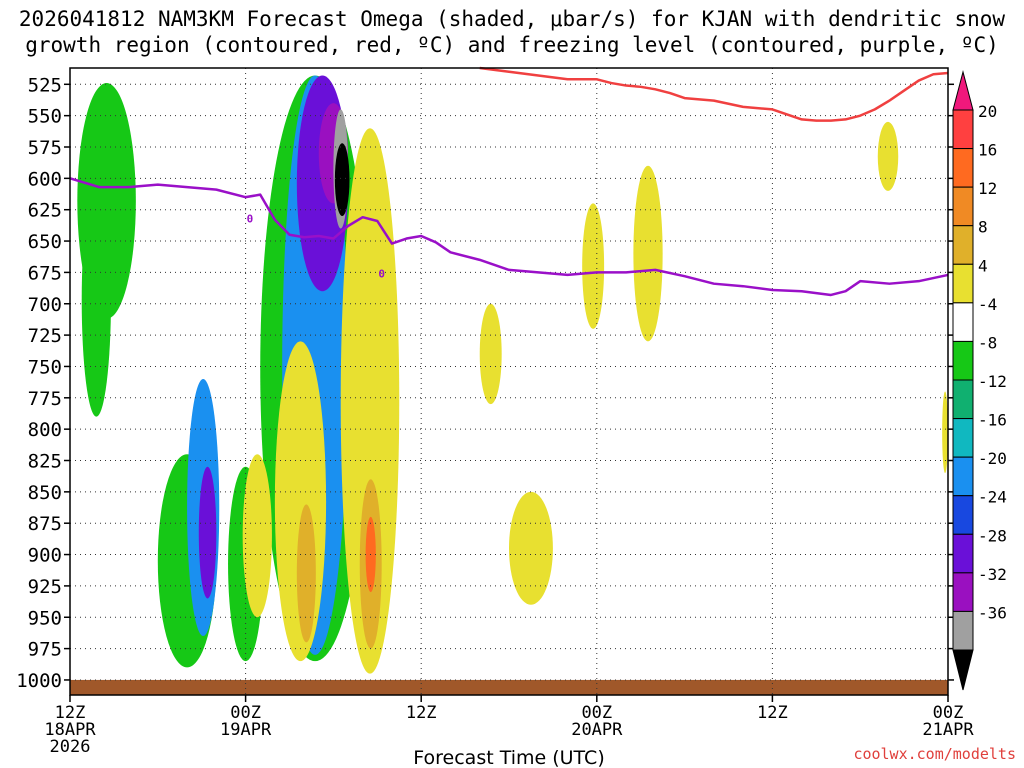 The image size is (1024, 768). Describe the element at coordinates (381, 274) in the screenshot. I see `freezing-level-label-1: 0` at that location.